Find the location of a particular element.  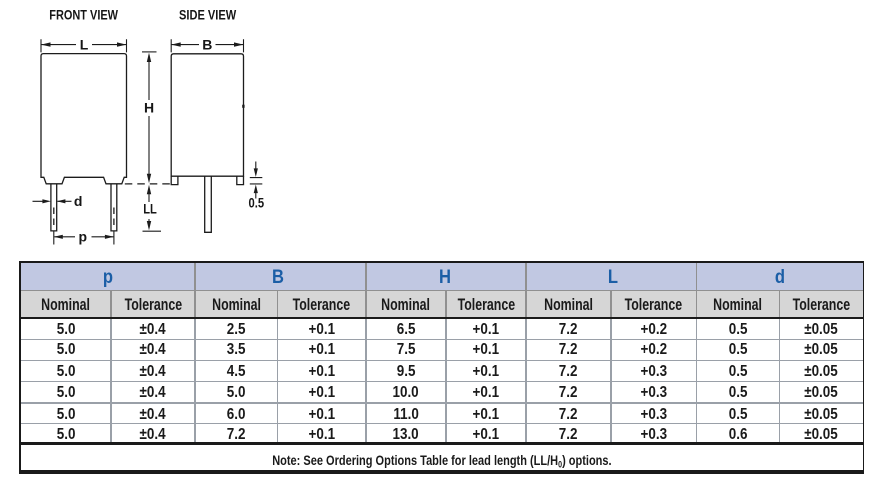

svg-text: d is located at coordinates (78, 201).